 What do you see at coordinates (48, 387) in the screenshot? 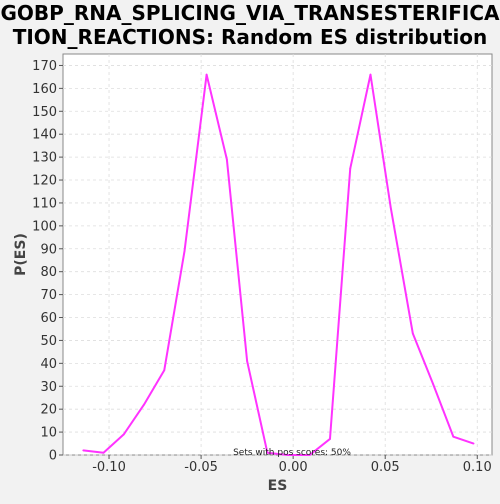
I see `y-tick-label: 30` at bounding box center [48, 387].